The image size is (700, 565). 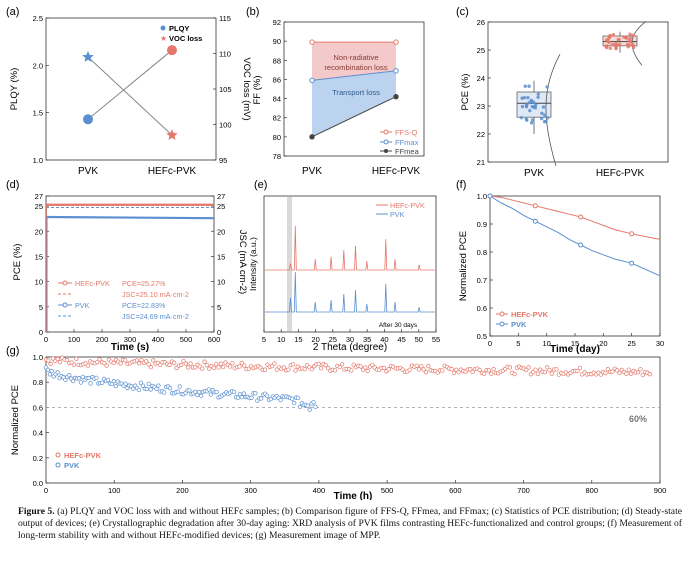 What do you see at coordinates (38, 483) in the screenshot?
I see `g-y-ticklabel-0: 0.0` at bounding box center [38, 483].